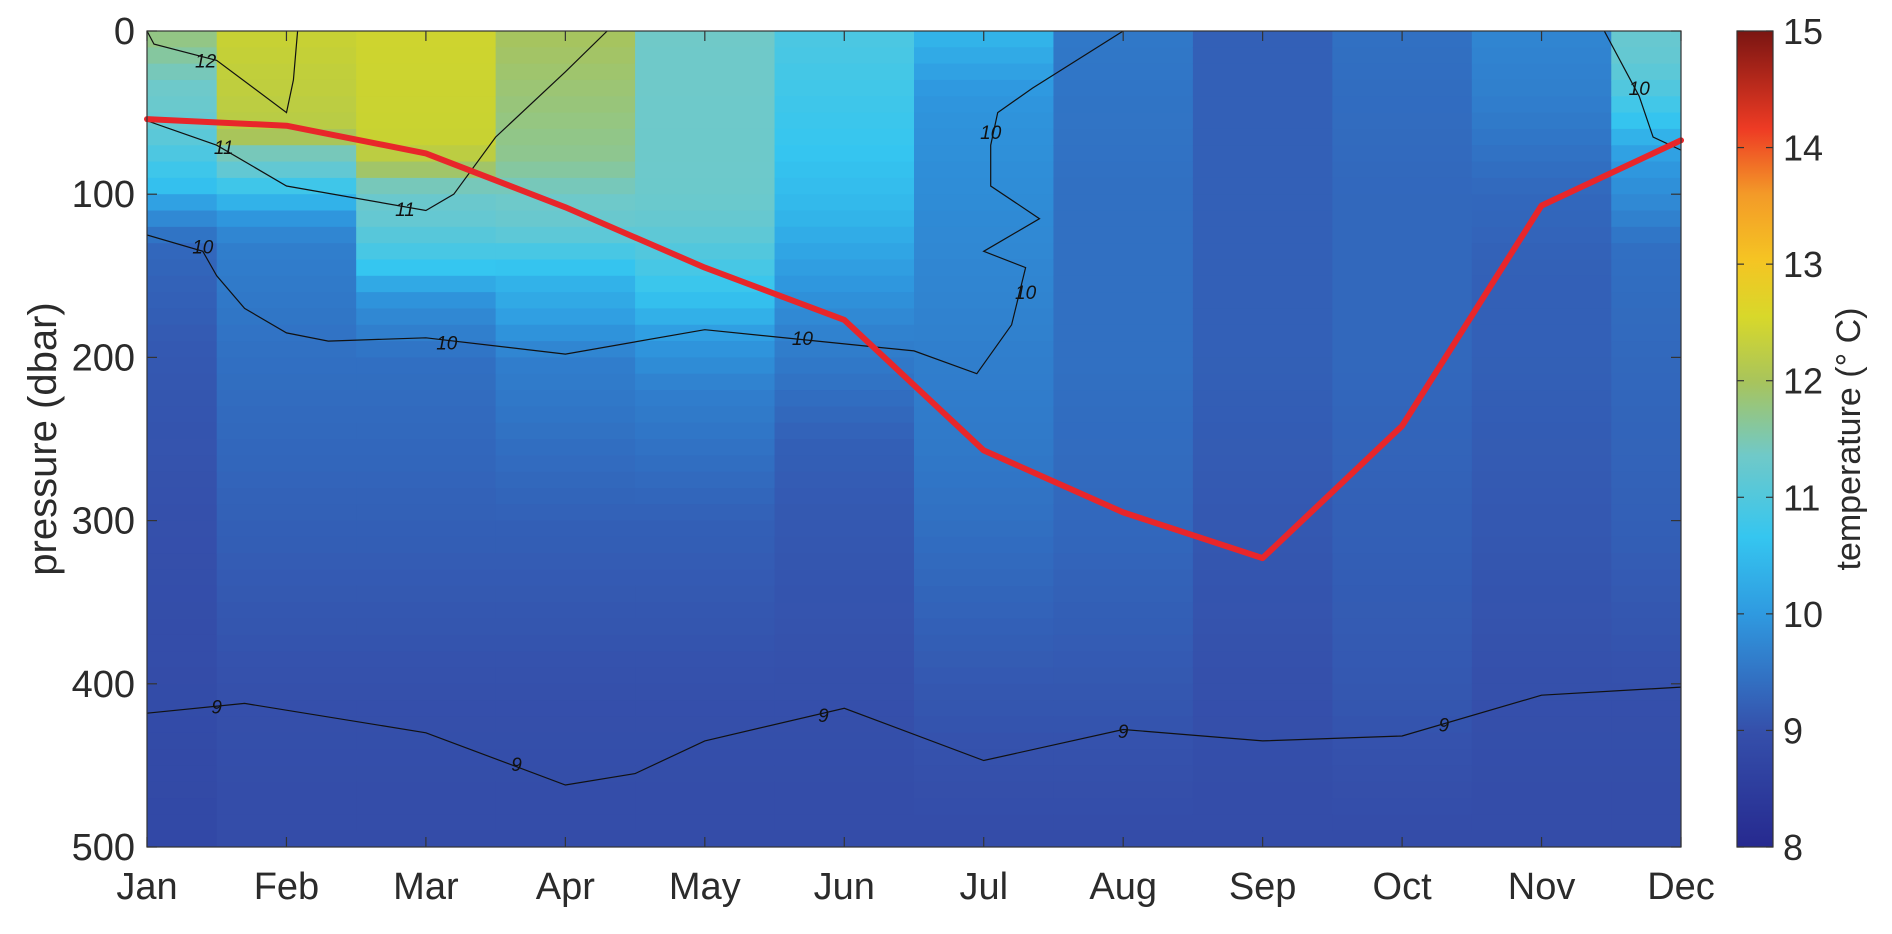  I want to click on contour-label-12: 12, so click(206, 61).